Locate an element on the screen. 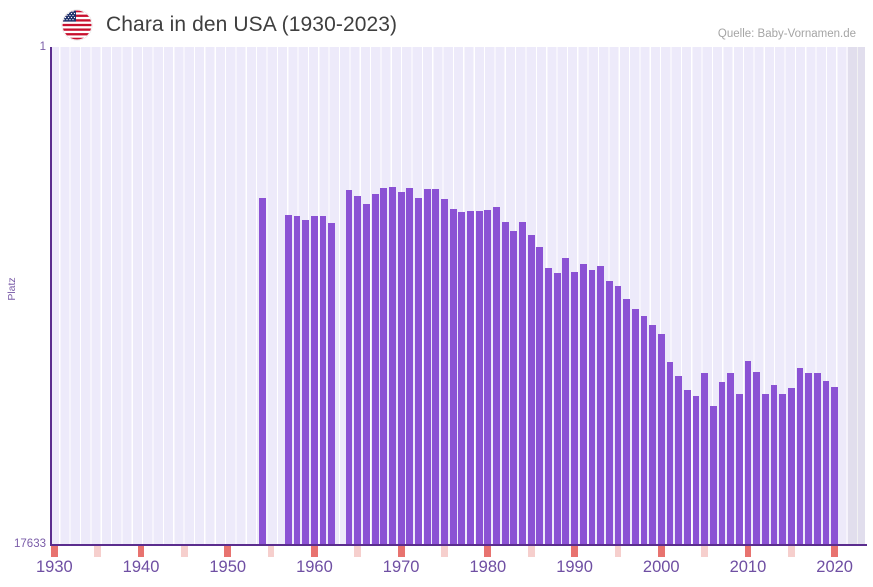 This screenshot has width=873, height=587. x-axis-tick-label: 1980 is located at coordinates (488, 567).